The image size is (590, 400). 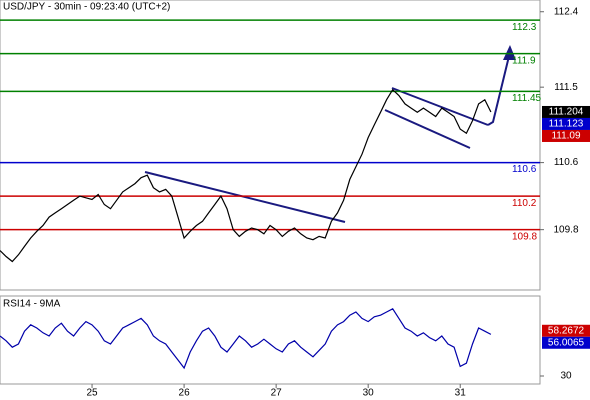 I want to click on level-label: 112.3, so click(x=524, y=27).